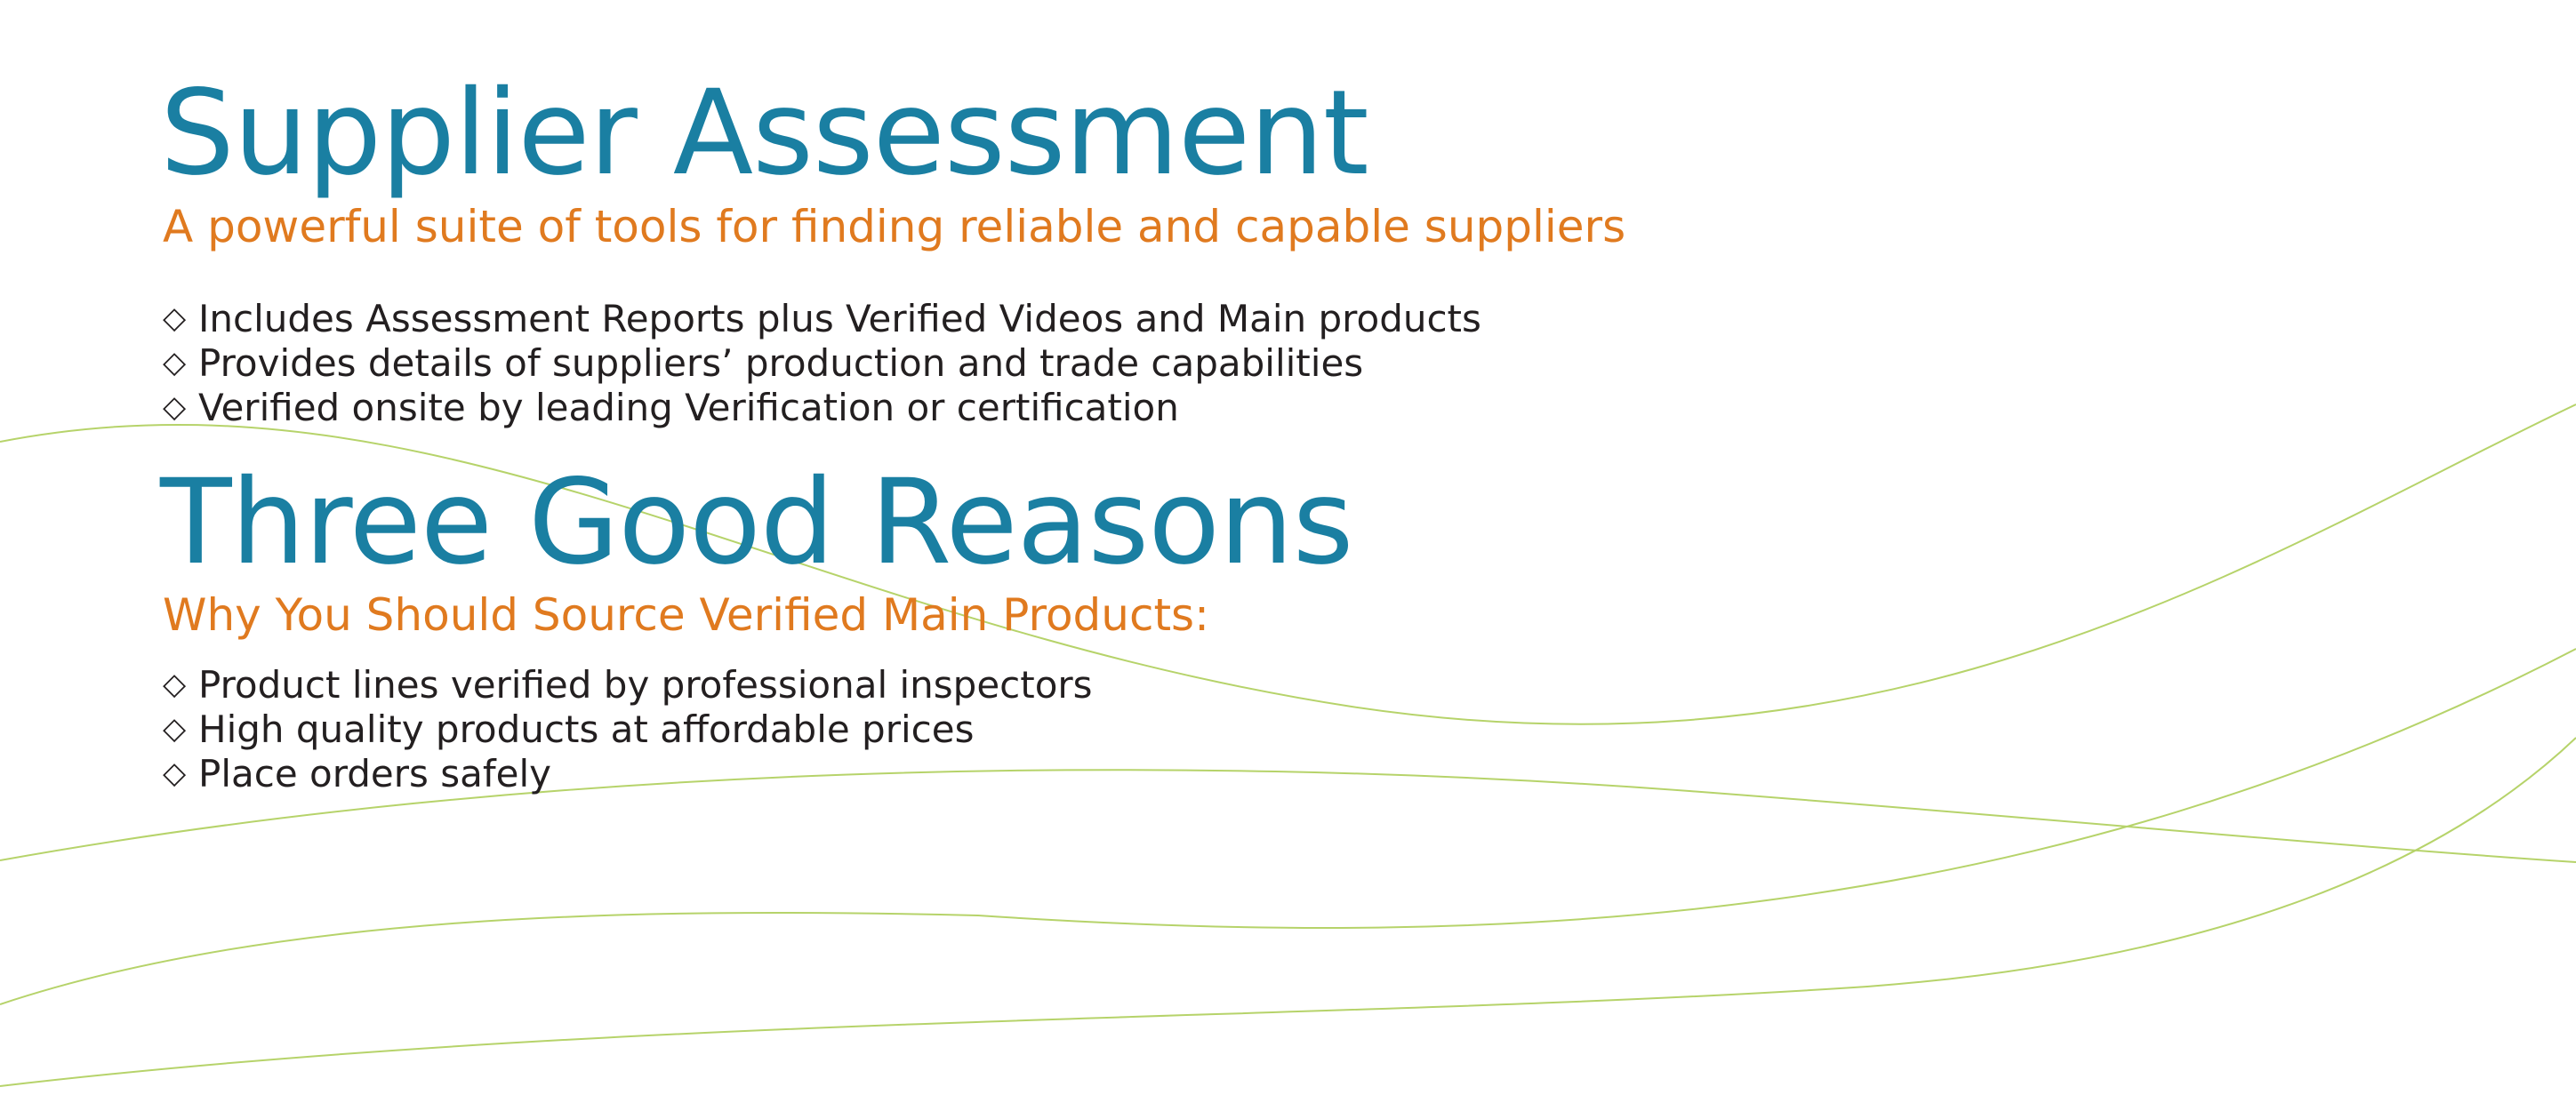 The image size is (2576, 1103). I want to click on bullet-text: Place orders safely, so click(375, 773).